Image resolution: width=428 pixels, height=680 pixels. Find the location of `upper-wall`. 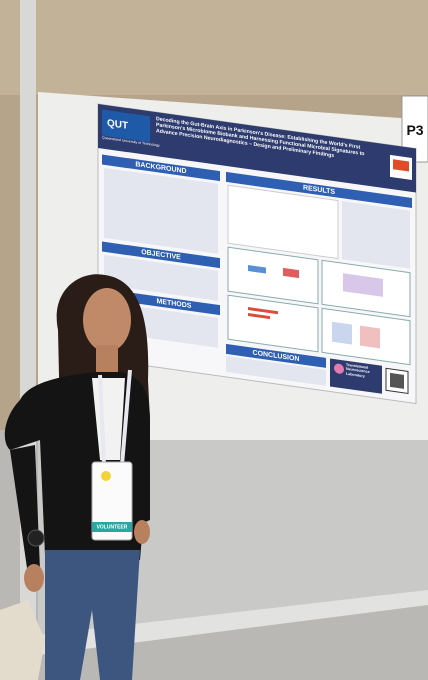

upper-wall is located at coordinates (214, 47).